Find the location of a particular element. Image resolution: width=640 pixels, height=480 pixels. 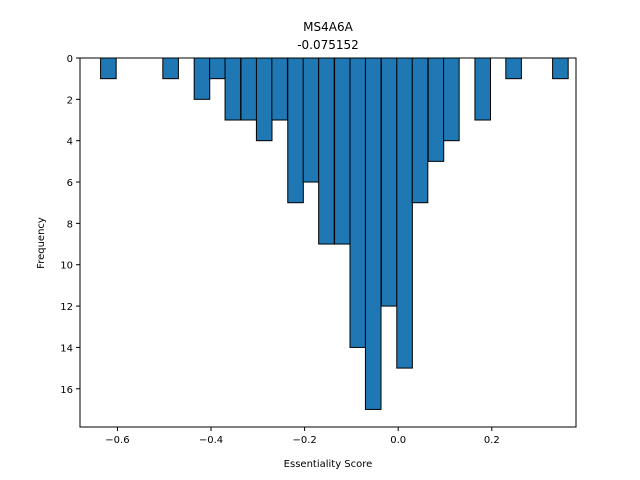

x-tick-label: −0.4 is located at coordinates (211, 440).